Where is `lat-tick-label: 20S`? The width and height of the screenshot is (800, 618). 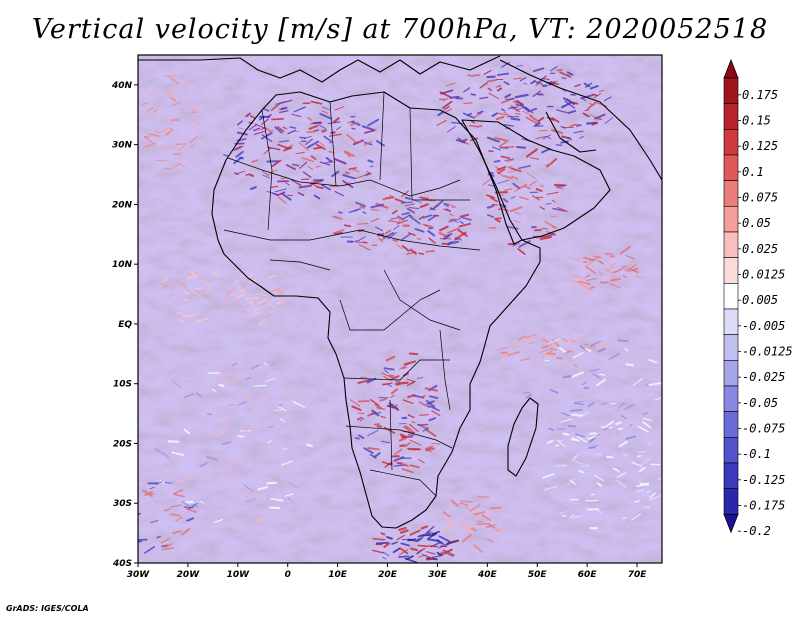 lat-tick-label: 20S is located at coordinates (122, 444).